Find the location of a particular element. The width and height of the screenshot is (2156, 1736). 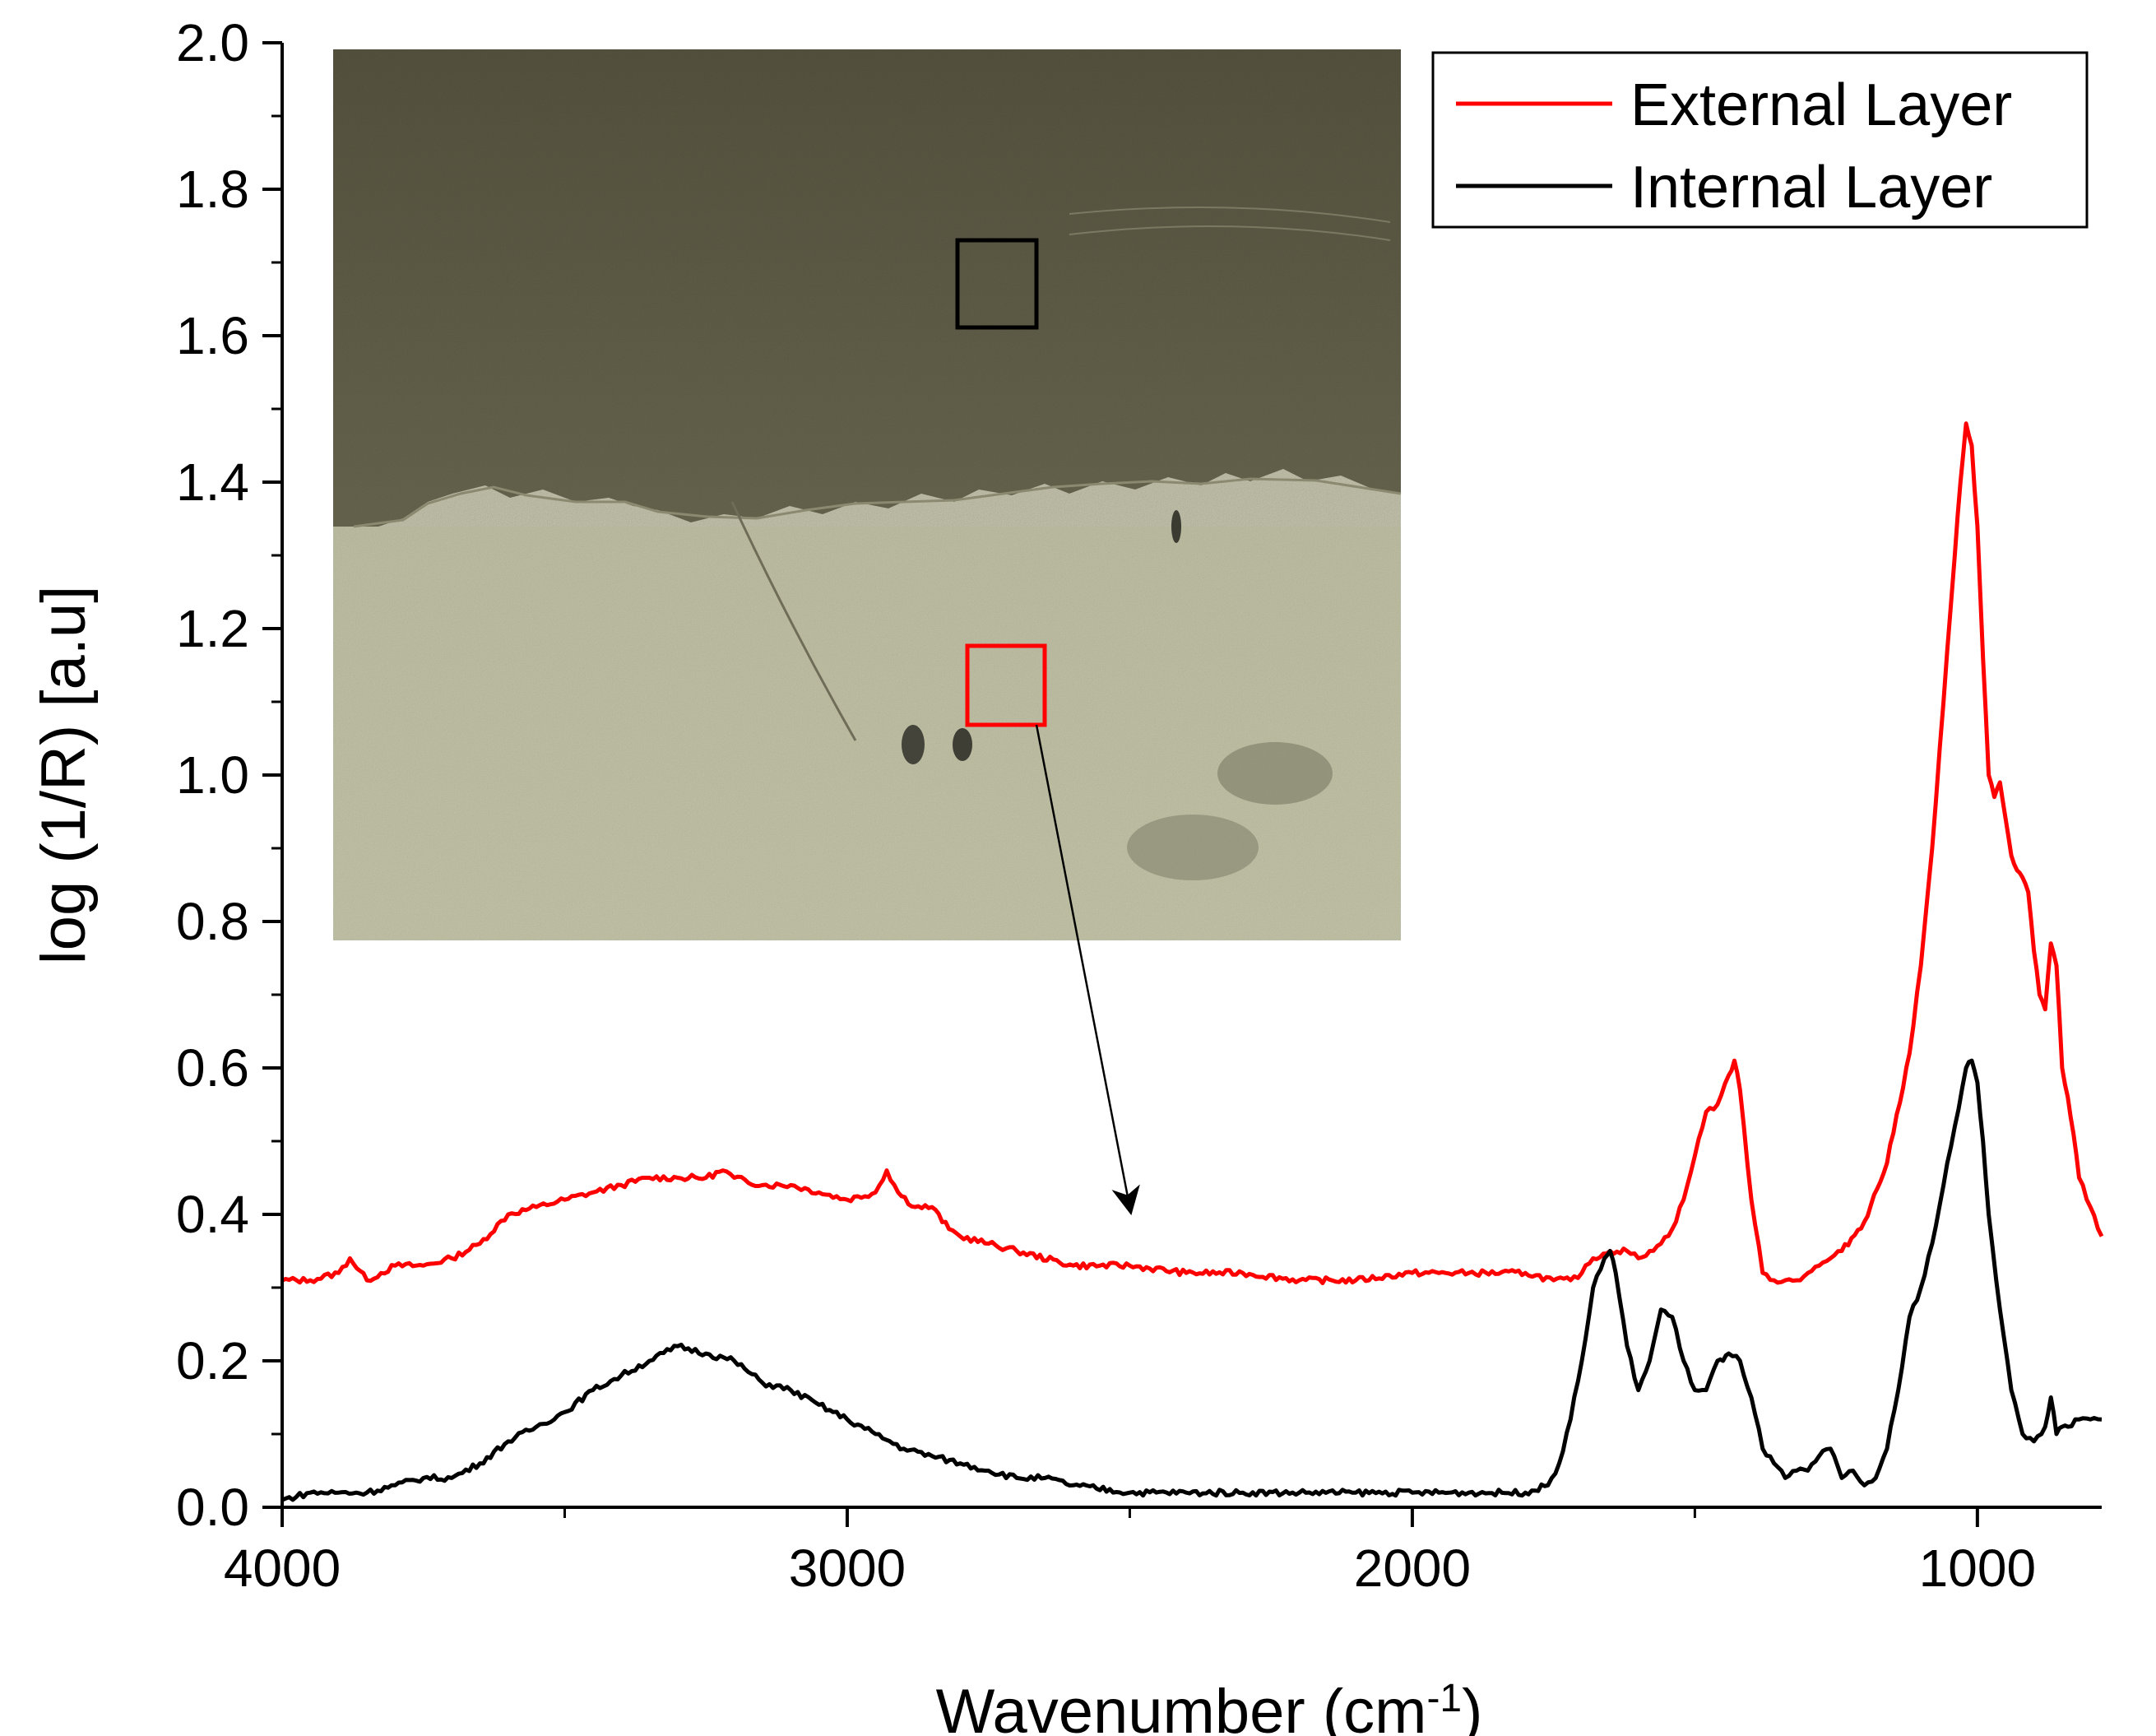

x-axis-title-sup: -1 is located at coordinates (1444, 1699).